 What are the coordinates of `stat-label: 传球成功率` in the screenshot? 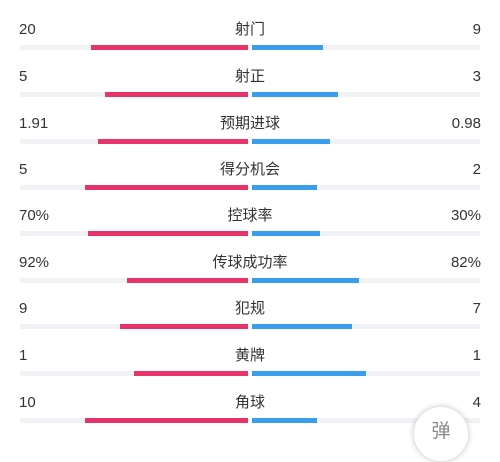 It's located at (250, 262).